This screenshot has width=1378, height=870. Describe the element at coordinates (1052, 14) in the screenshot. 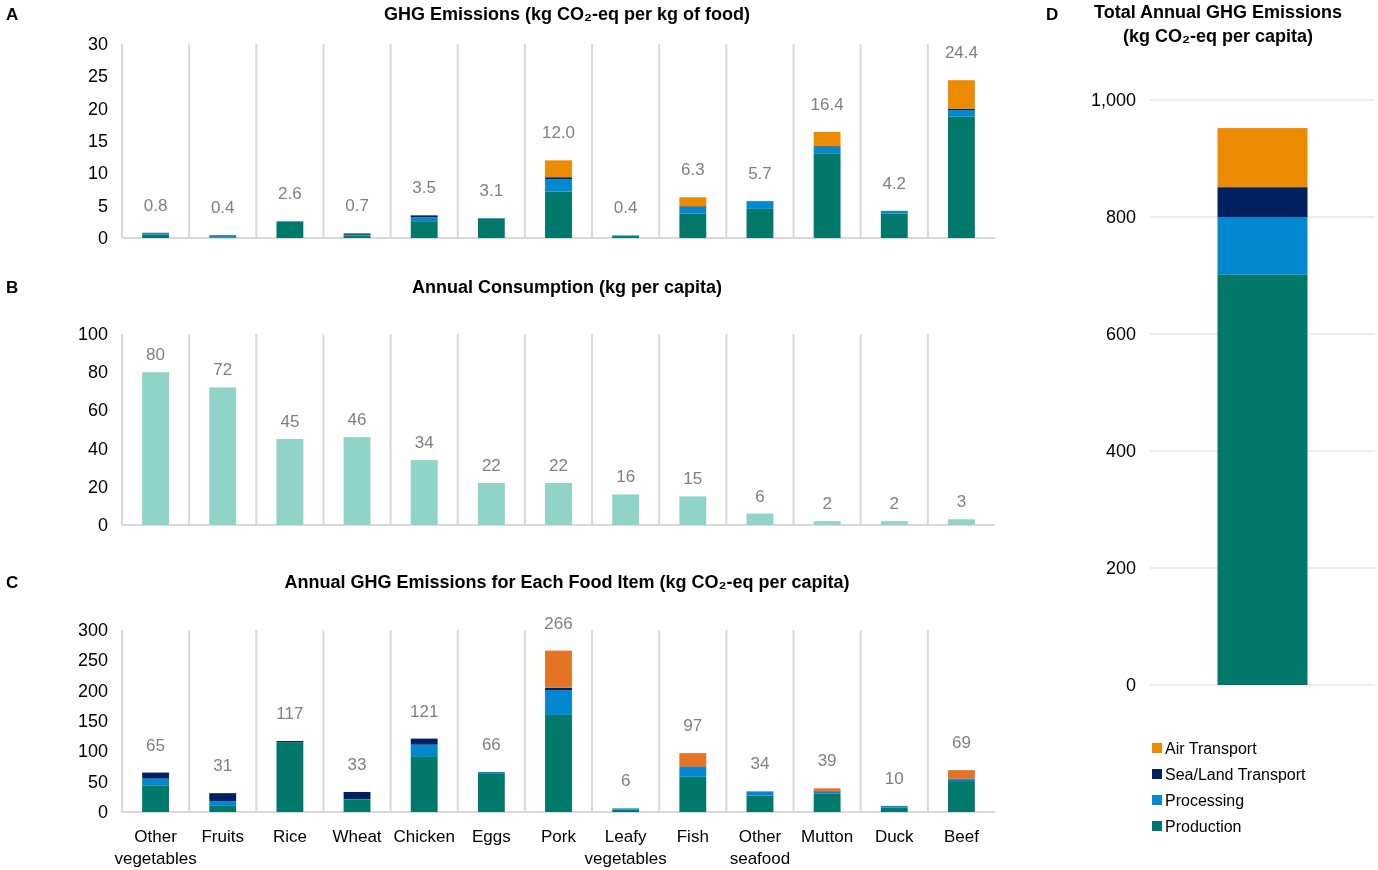

I see `text: D` at that location.